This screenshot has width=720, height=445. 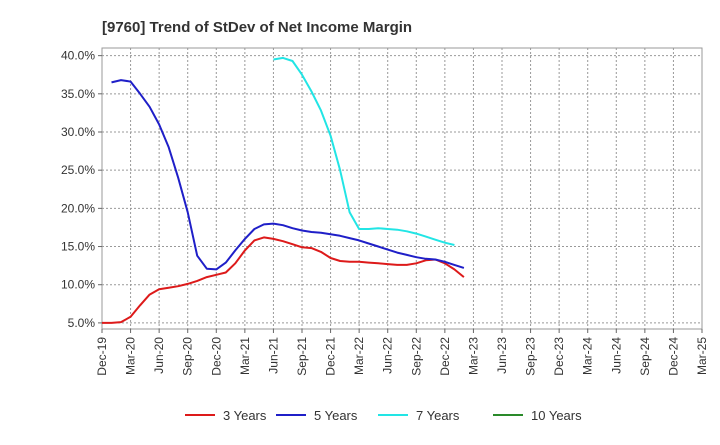 I want to click on legend-label: 7 Years, so click(x=438, y=415).